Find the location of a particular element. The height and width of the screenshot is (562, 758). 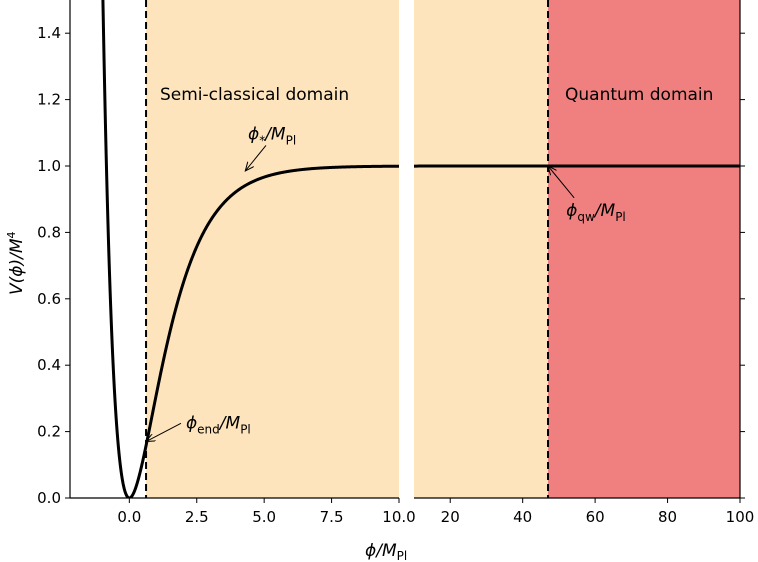

y-tick-label: 0.2 is located at coordinates (49, 432).